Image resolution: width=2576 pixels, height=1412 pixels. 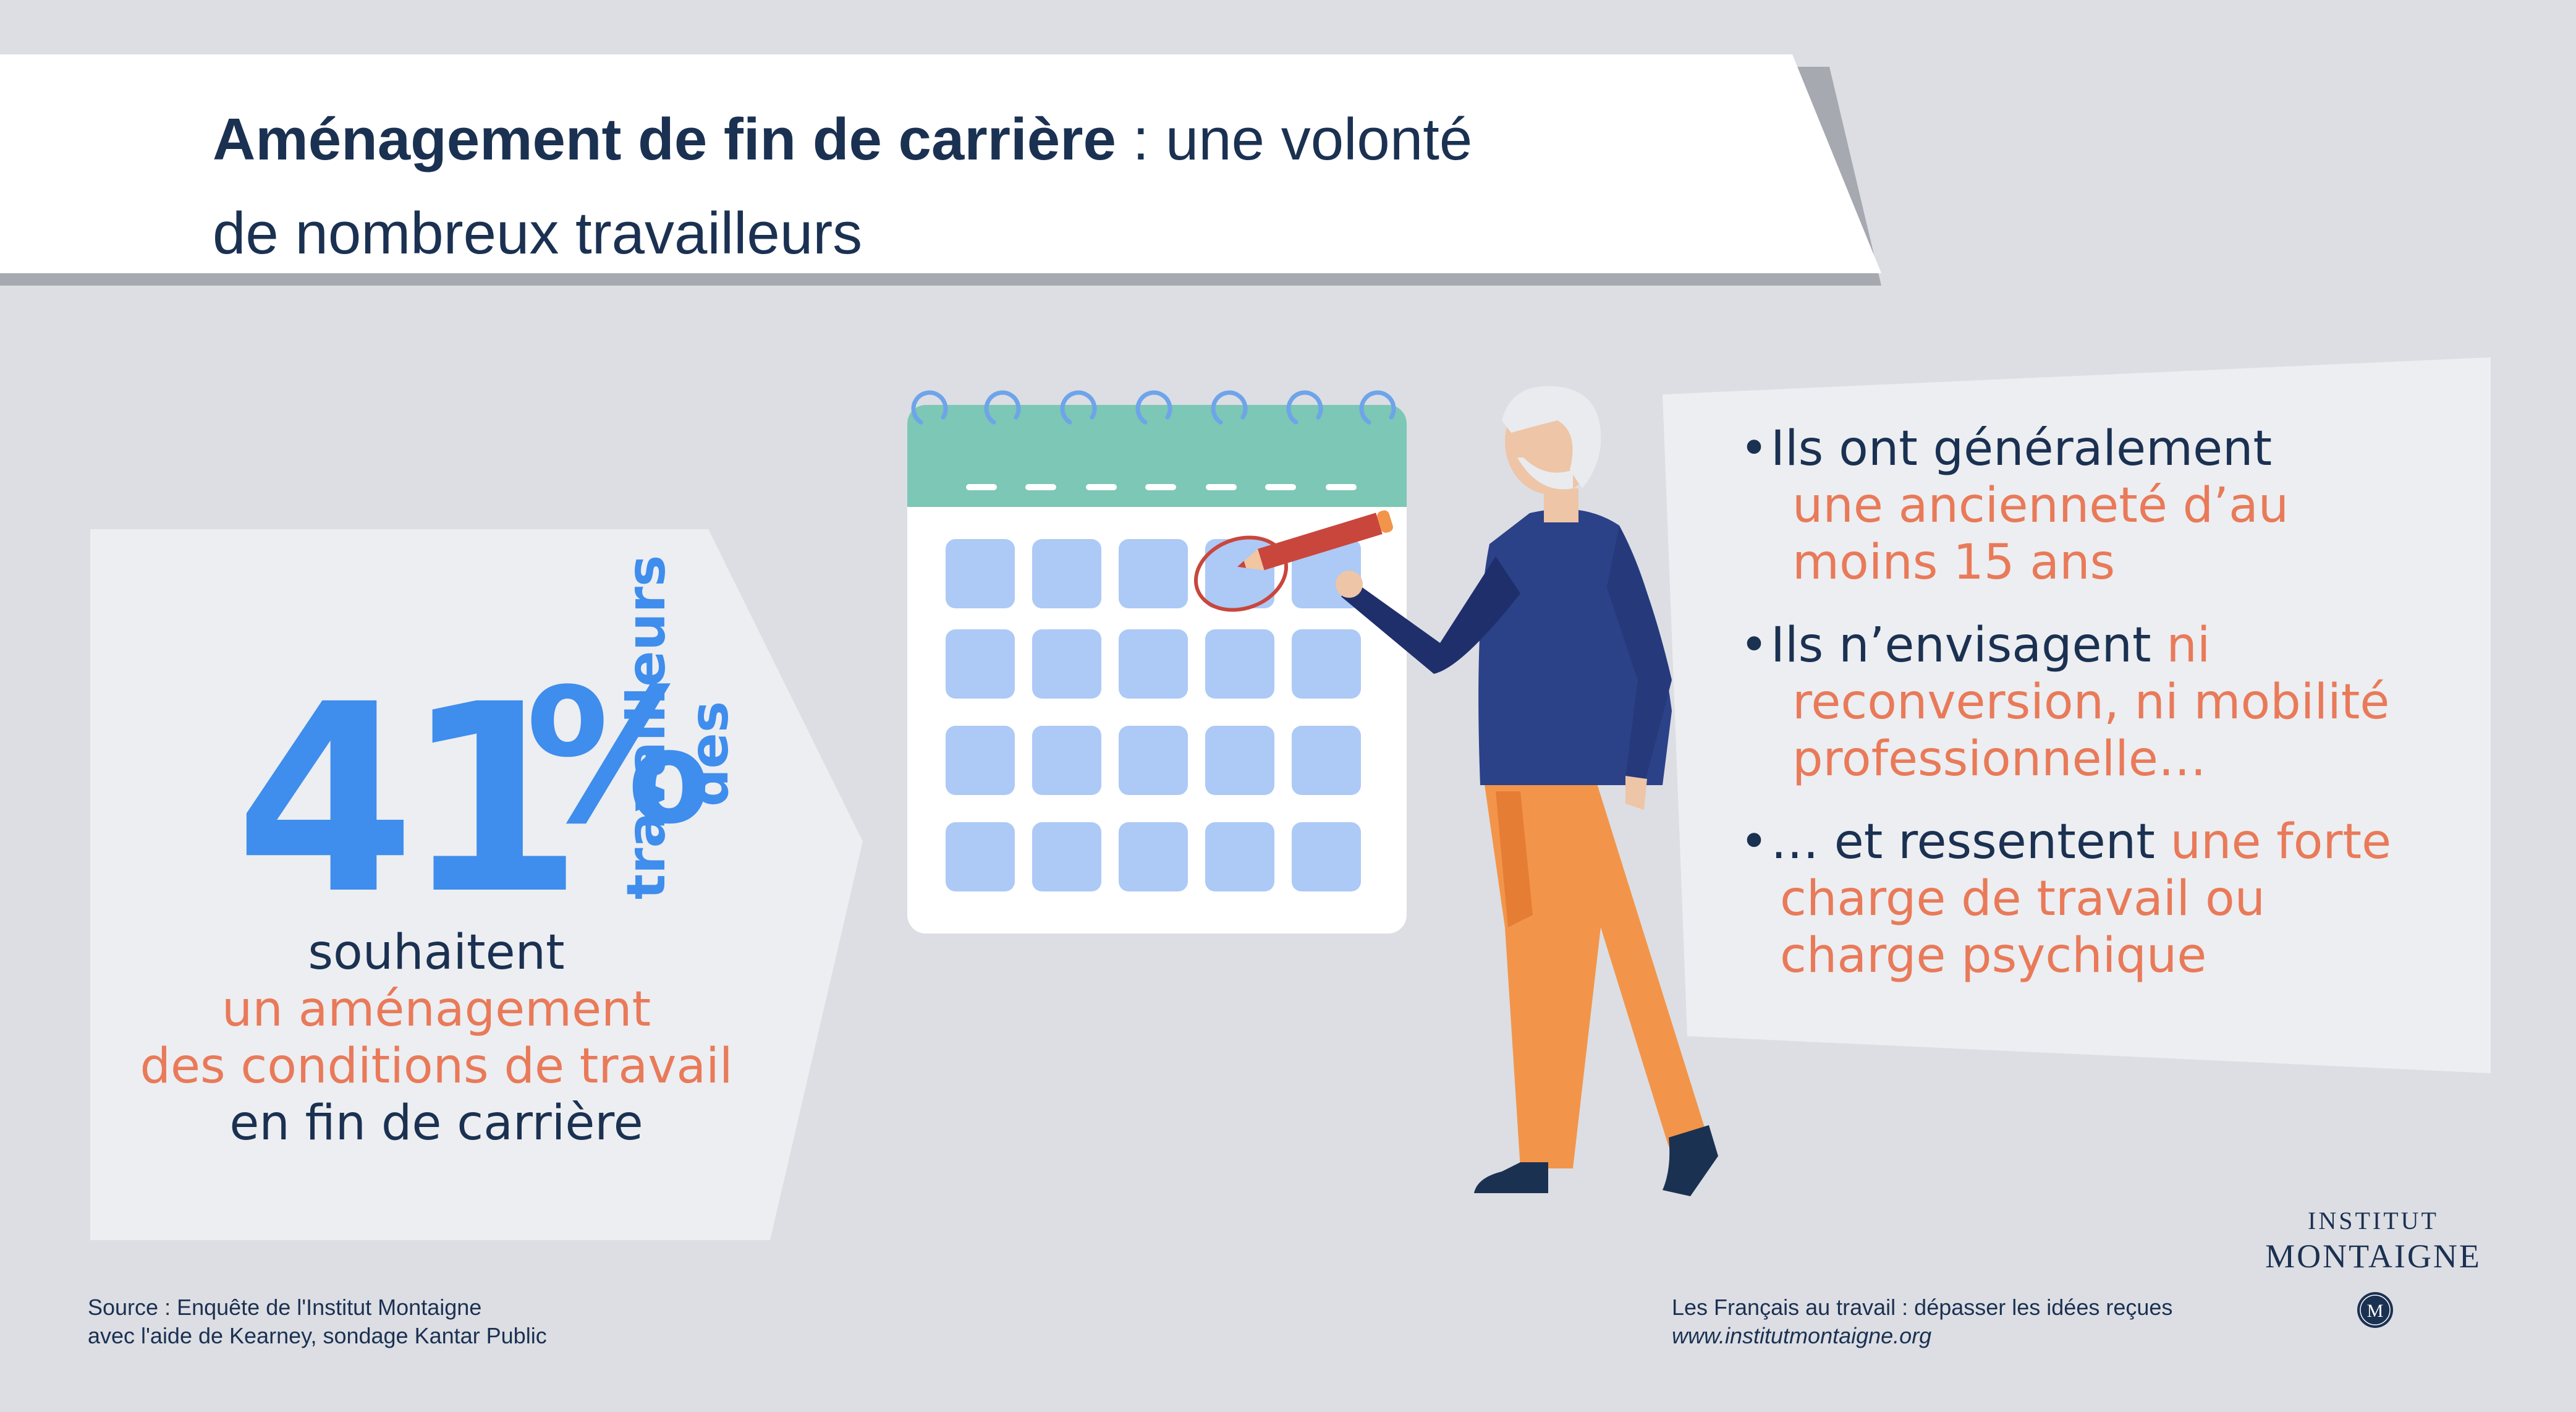 I want to click on person-illustration, so click(x=1527, y=791).